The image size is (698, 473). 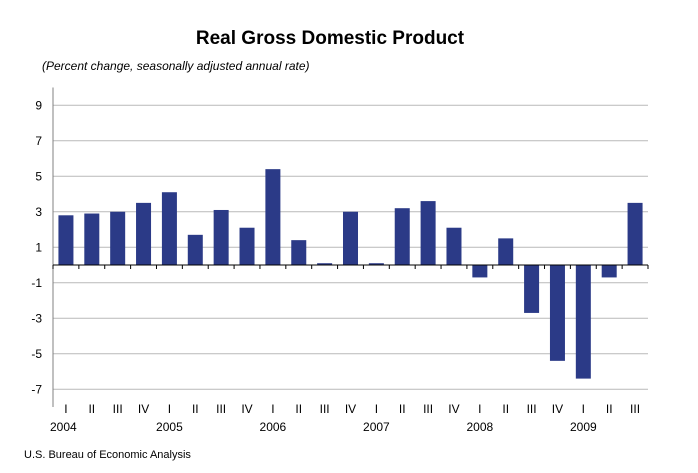 What do you see at coordinates (107, 455) in the screenshot?
I see `source-note: U.S. Bureau of Economic Analysis` at bounding box center [107, 455].